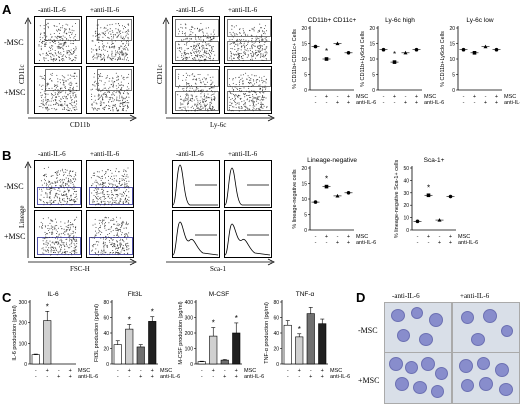 The width and height of the screenshot is (520, 404). Describe the element at coordinates (15, 332) in the screenshot. I see `chart-y-label: IL-6 production (pg/ml)` at that location.